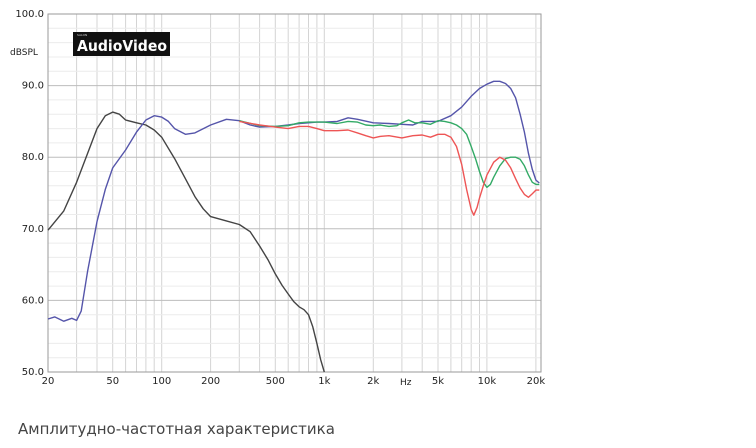 The width and height of the screenshot is (756, 448). What do you see at coordinates (33, 157) in the screenshot?
I see `y-tick-label: 80.0` at bounding box center [33, 157].